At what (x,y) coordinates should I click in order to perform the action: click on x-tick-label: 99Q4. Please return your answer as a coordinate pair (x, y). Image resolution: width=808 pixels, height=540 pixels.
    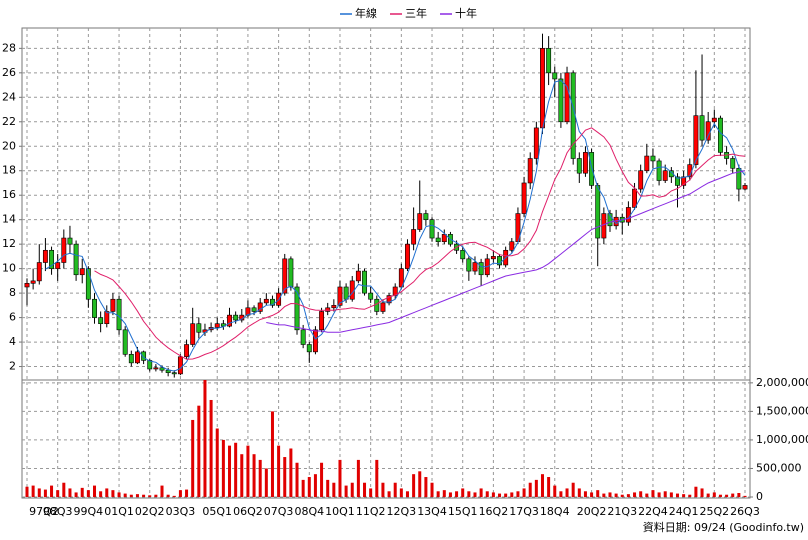
    Looking at the image, I should click on (89, 511).